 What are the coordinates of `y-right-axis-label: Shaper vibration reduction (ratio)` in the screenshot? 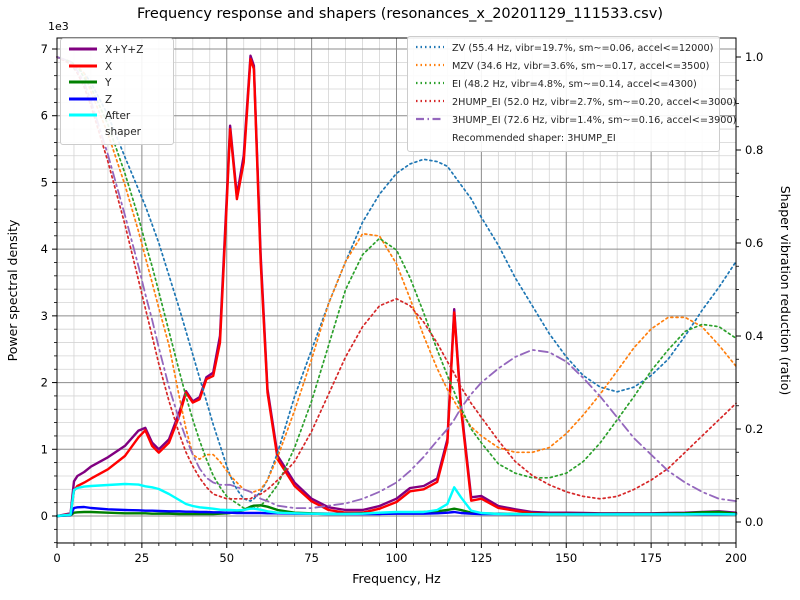 It's located at (785, 291).